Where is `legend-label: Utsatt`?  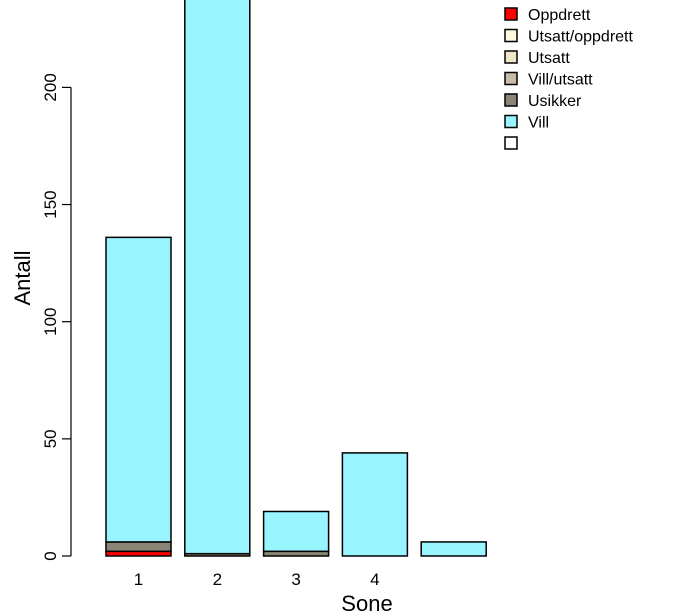 legend-label: Utsatt is located at coordinates (549, 58).